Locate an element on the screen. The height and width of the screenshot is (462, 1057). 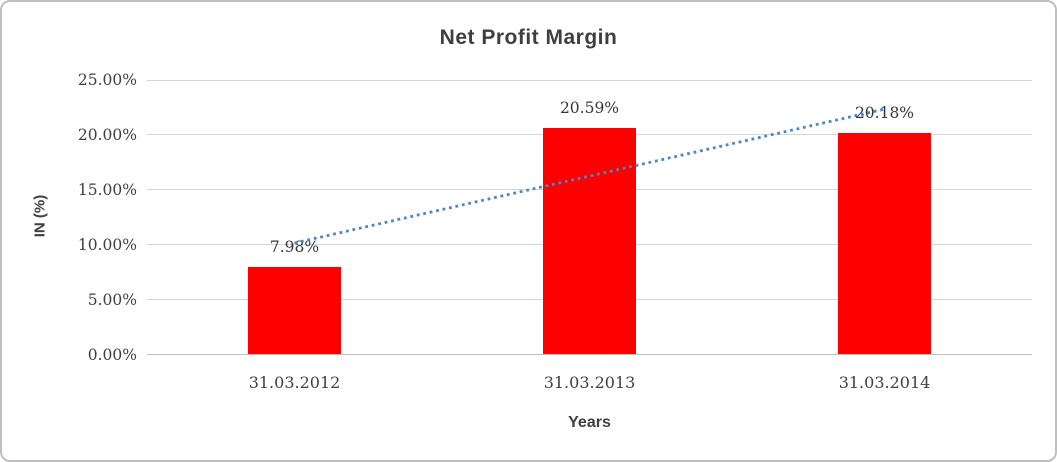
gridline is located at coordinates (589, 80).